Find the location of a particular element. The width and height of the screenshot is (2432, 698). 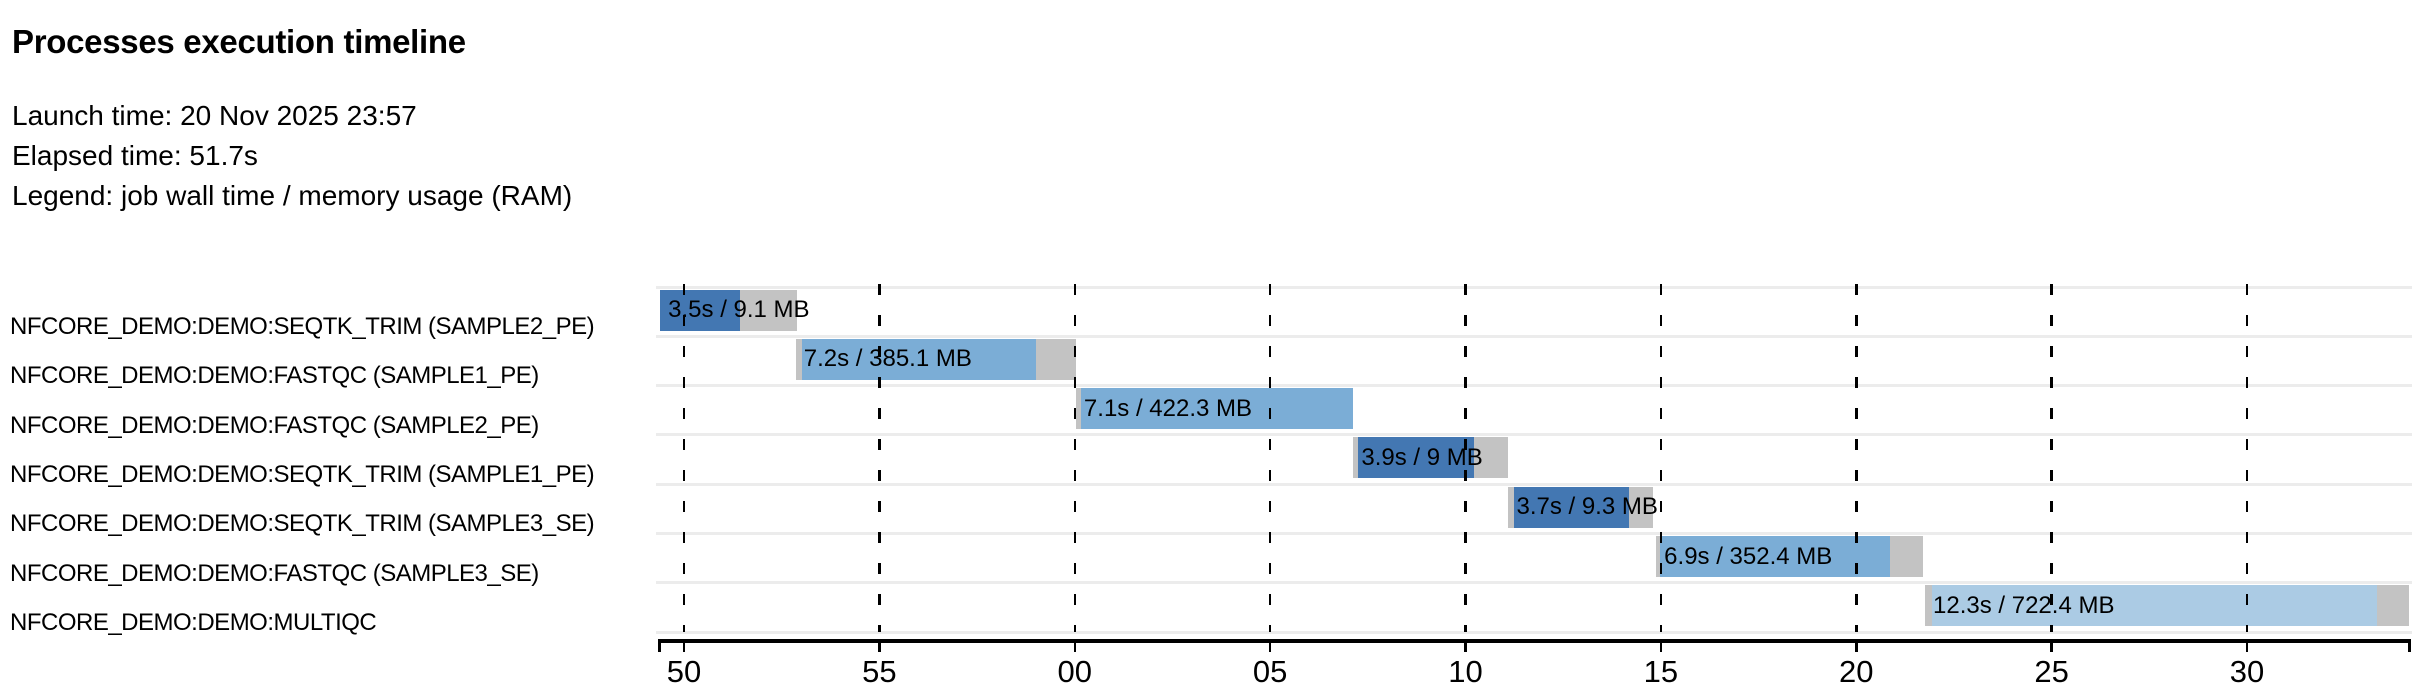

axis-tick-label: 10 is located at coordinates (1465, 671).